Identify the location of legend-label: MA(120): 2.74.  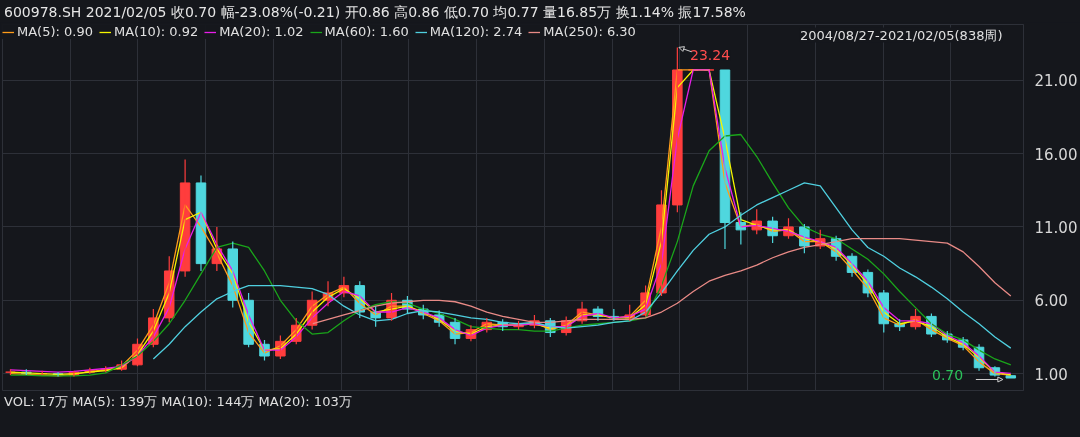
(476, 31).